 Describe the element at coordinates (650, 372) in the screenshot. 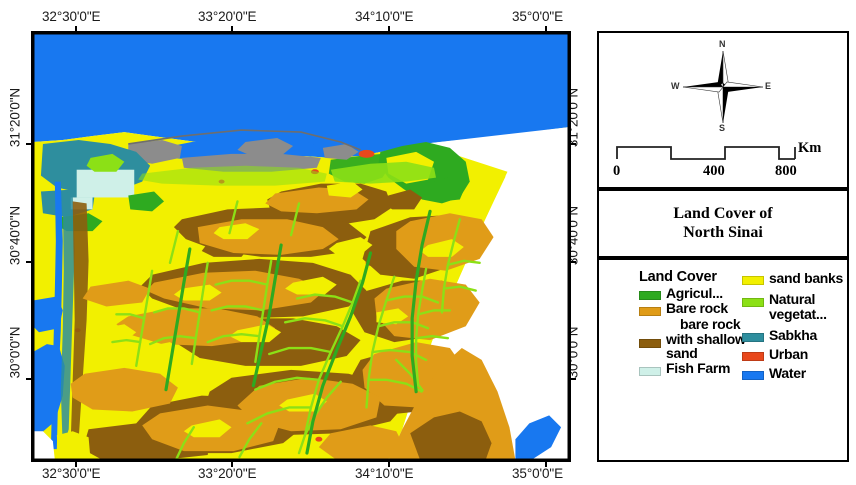

I see `legend-swatch-fish-farm` at that location.